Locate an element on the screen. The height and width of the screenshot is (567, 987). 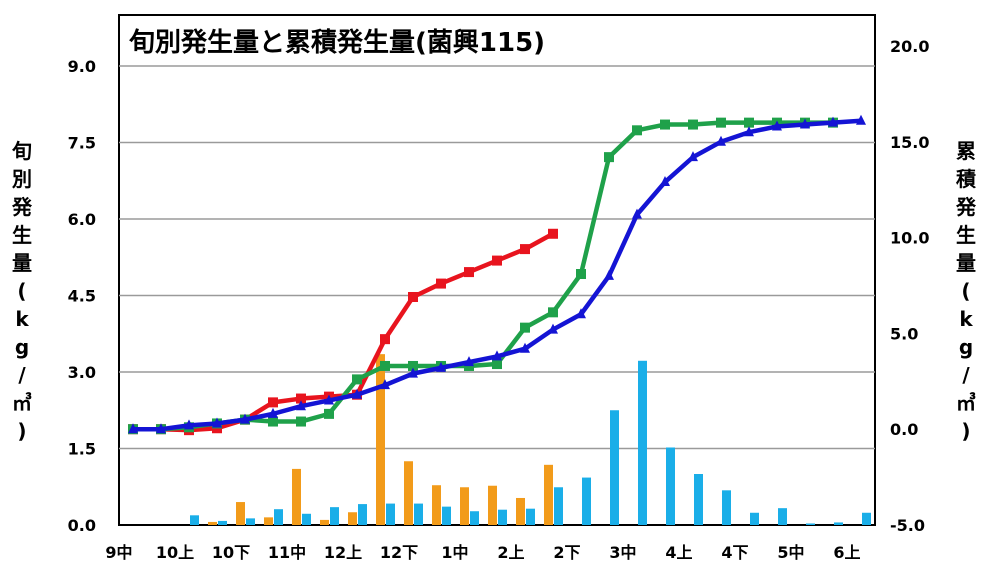
left-axis-label: 旬別発生量 (kg / ㎥) is located at coordinates (22, 291).